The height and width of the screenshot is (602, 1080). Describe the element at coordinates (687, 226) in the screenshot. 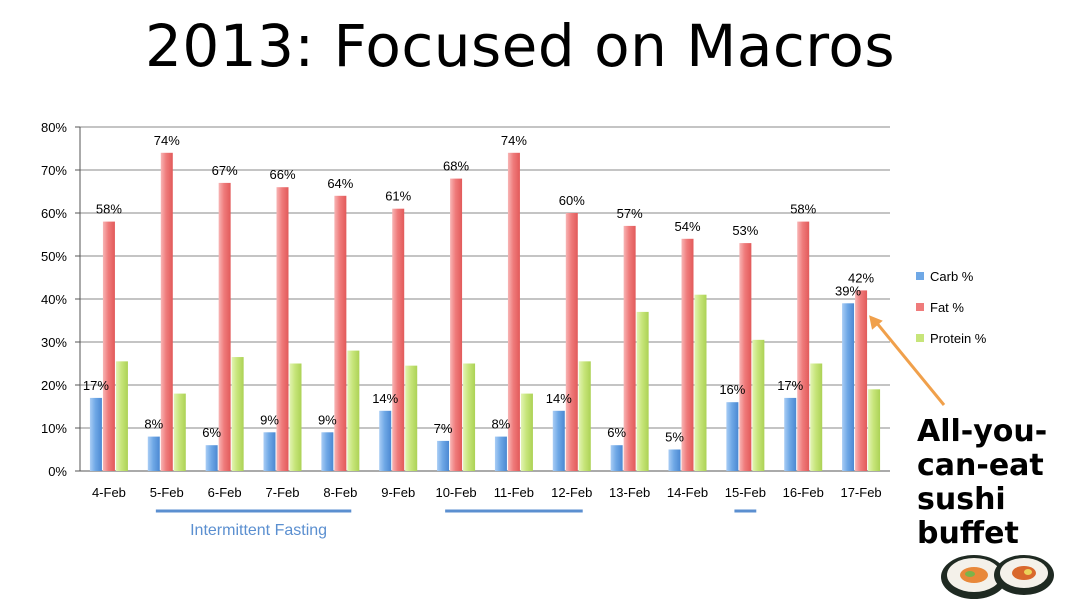

I see `data-label: 54%` at that location.